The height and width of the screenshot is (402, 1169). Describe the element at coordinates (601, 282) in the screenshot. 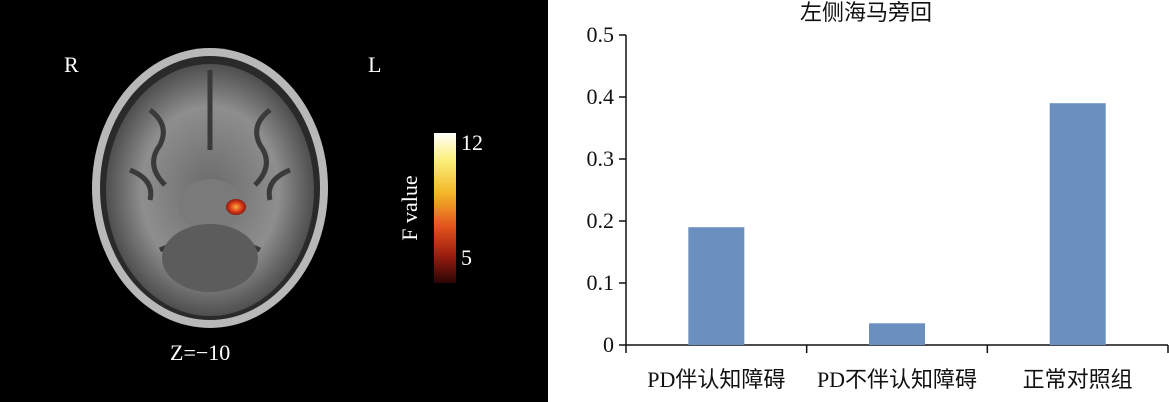

I see `y-tick-label: 0.1` at that location.